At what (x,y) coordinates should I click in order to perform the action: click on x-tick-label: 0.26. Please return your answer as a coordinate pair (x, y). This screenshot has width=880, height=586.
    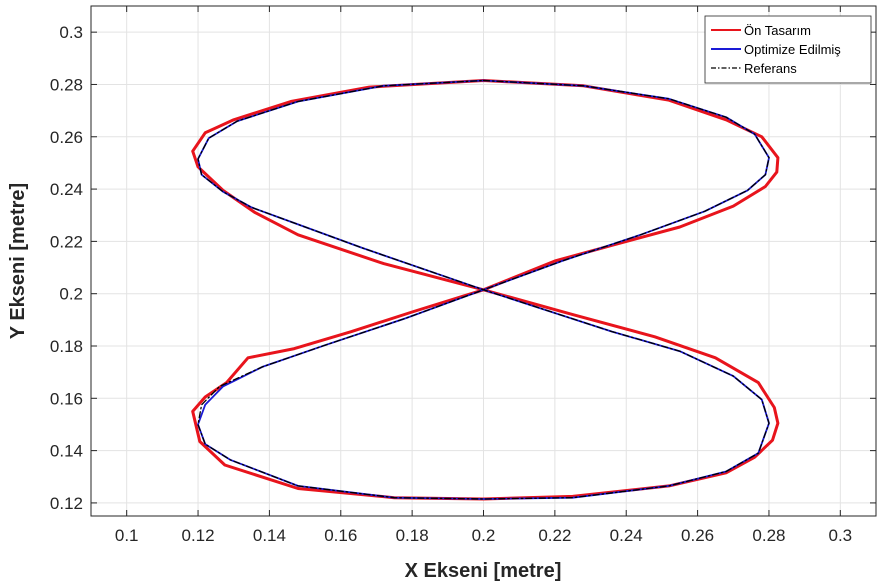
    Looking at the image, I should click on (697, 535).